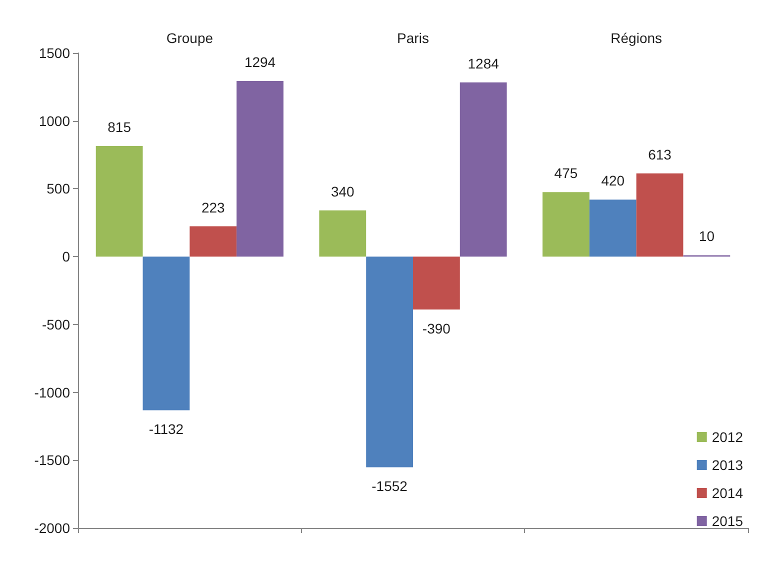 The height and width of the screenshot is (569, 780). I want to click on legend-label: 2013, so click(728, 465).